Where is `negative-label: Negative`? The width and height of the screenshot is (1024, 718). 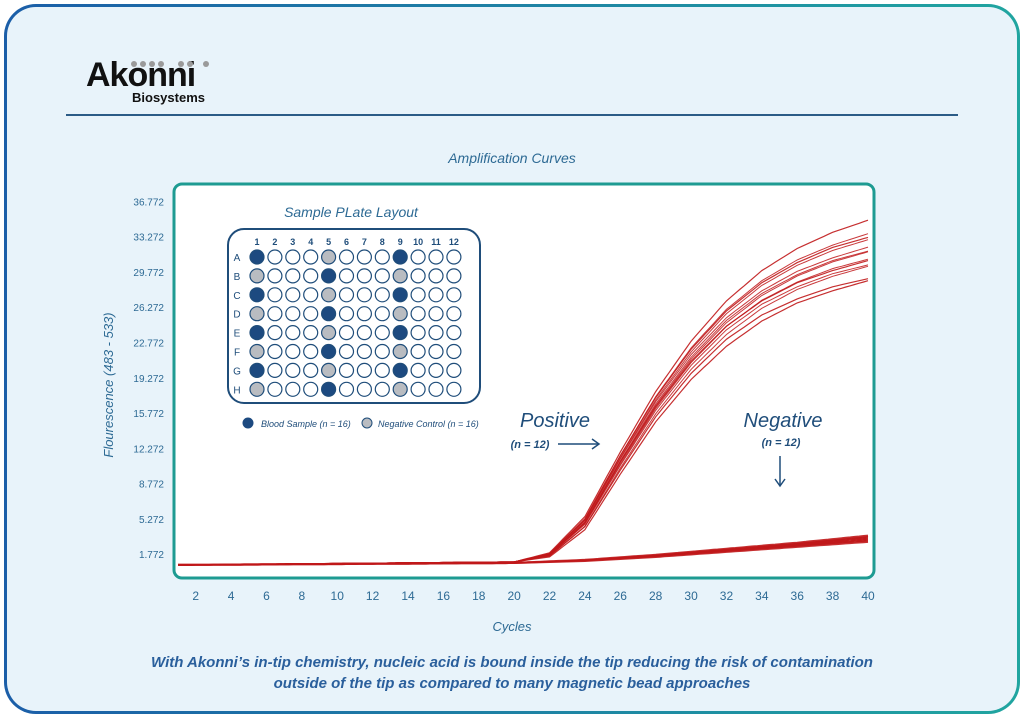
negative-label: Negative is located at coordinates (783, 421).